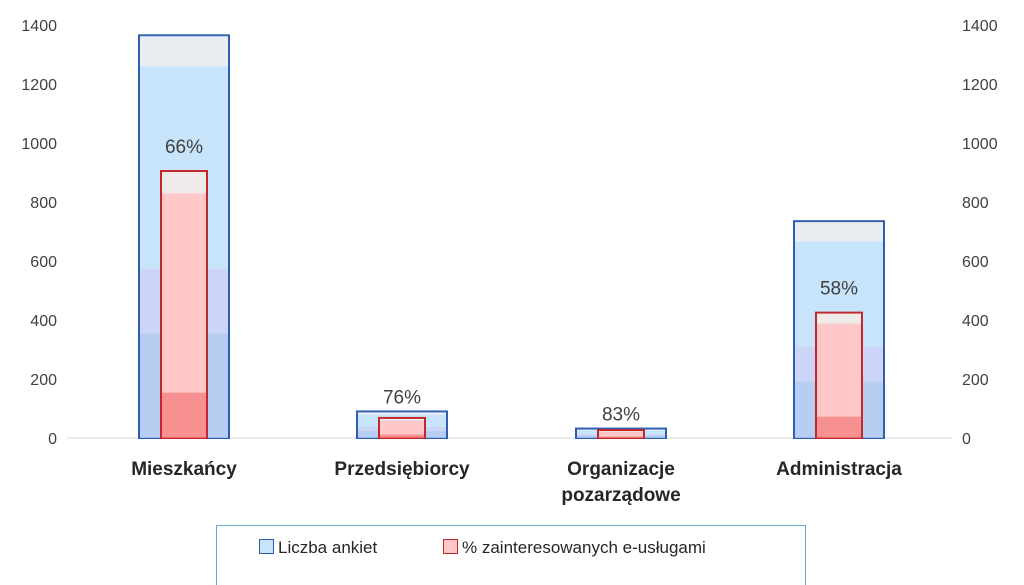 Image resolution: width=1024 pixels, height=585 pixels. I want to click on percent-label: 76%, so click(402, 397).